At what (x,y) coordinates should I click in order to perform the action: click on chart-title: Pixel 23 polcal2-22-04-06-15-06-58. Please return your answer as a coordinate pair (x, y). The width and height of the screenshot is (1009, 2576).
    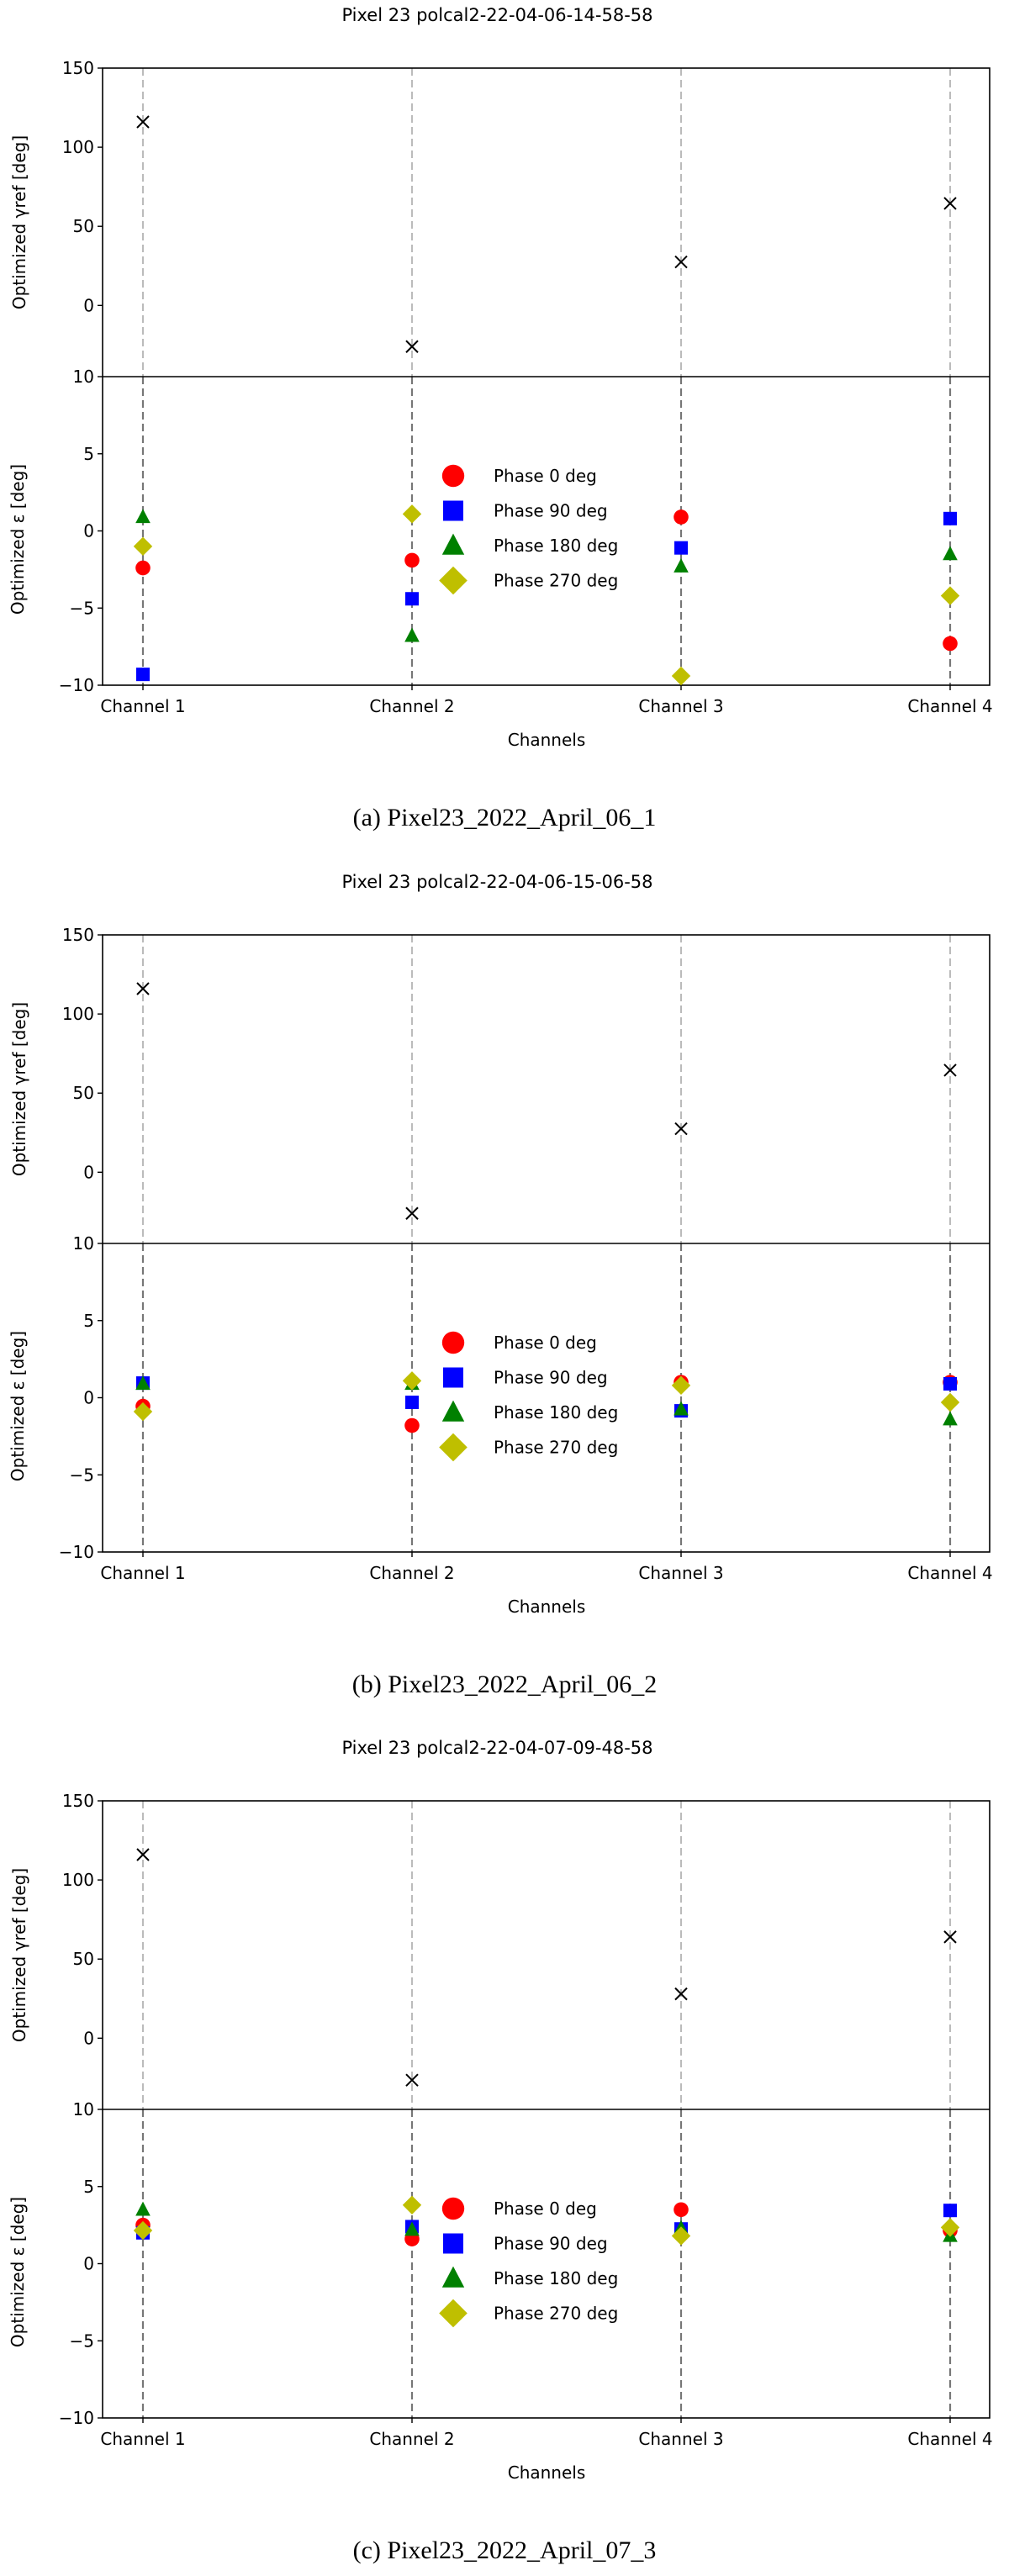
    Looking at the image, I should click on (496, 882).